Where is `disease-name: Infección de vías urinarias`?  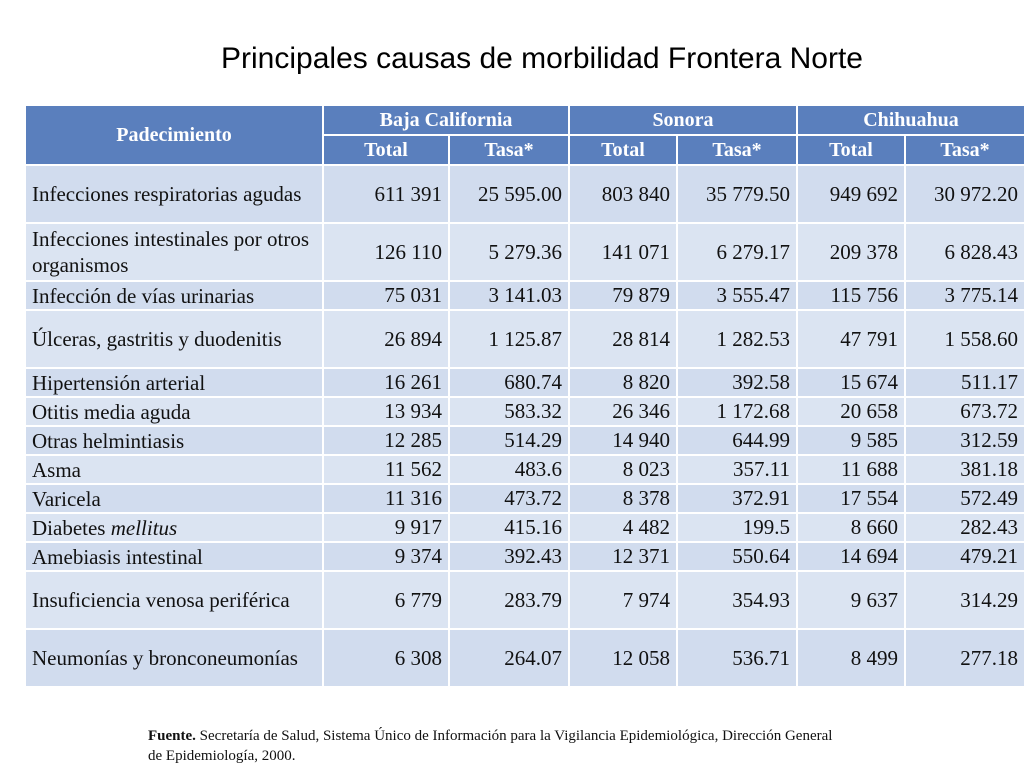
disease-name: Infección de vías urinarias is located at coordinates (174, 295).